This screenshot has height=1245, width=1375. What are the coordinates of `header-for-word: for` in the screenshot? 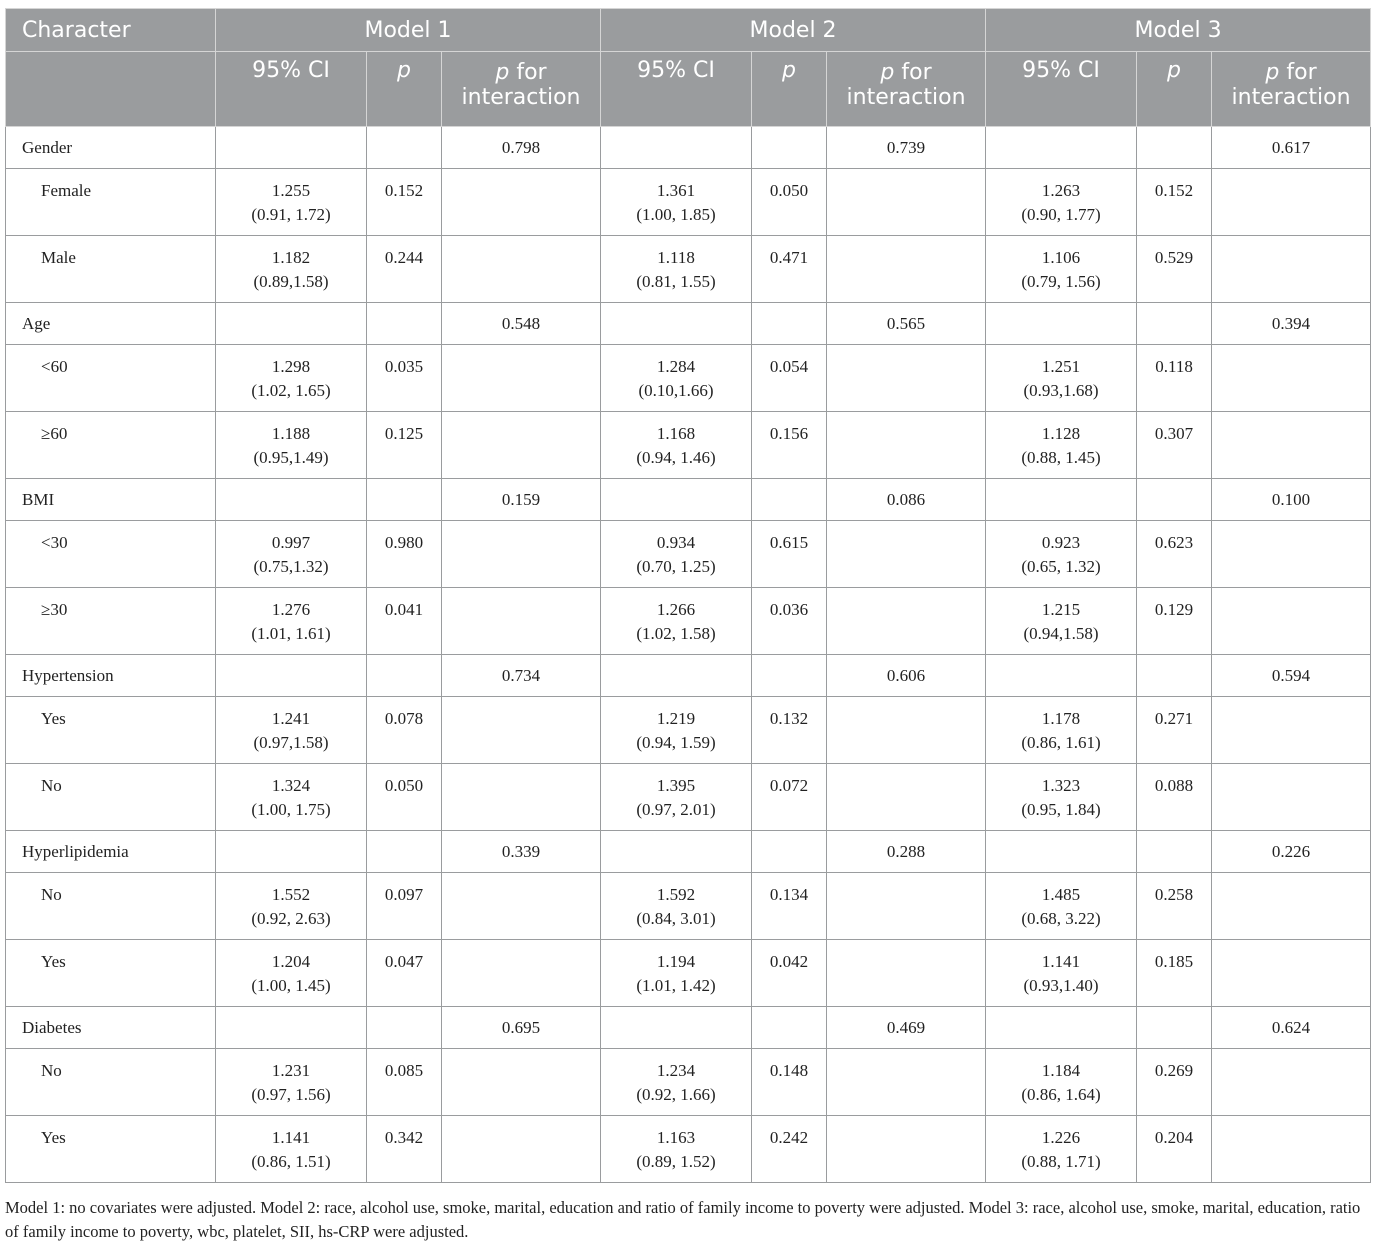 It's located at (528, 72).